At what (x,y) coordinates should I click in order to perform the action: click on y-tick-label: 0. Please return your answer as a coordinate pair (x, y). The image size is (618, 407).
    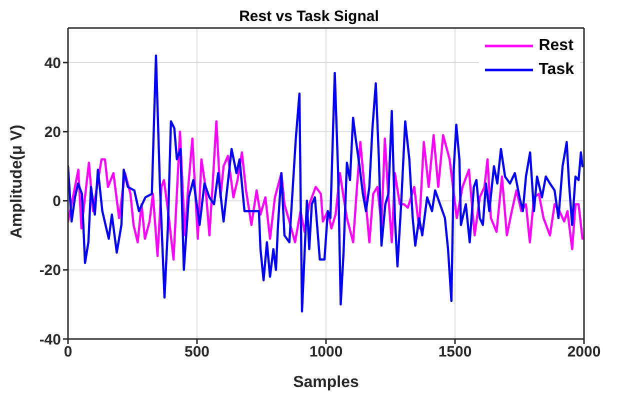
    Looking at the image, I should click on (56, 201).